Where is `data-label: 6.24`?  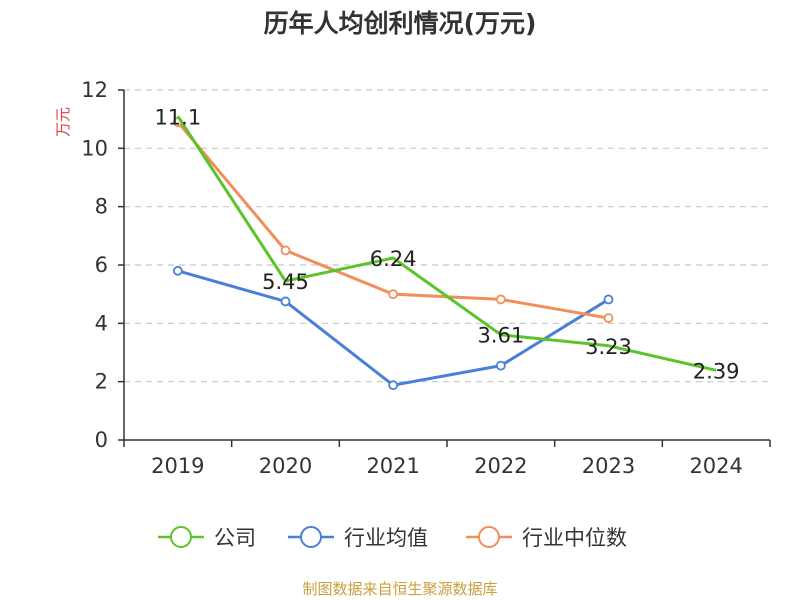
data-label: 6.24 is located at coordinates (393, 259).